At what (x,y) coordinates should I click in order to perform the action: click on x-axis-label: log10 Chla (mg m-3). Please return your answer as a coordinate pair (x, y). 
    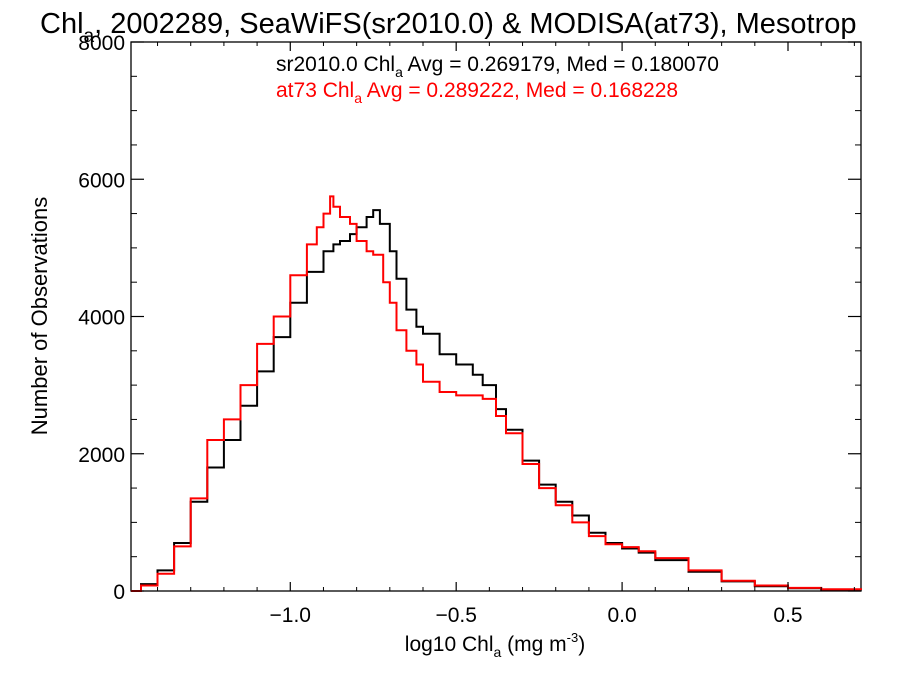
    Looking at the image, I should click on (495, 645).